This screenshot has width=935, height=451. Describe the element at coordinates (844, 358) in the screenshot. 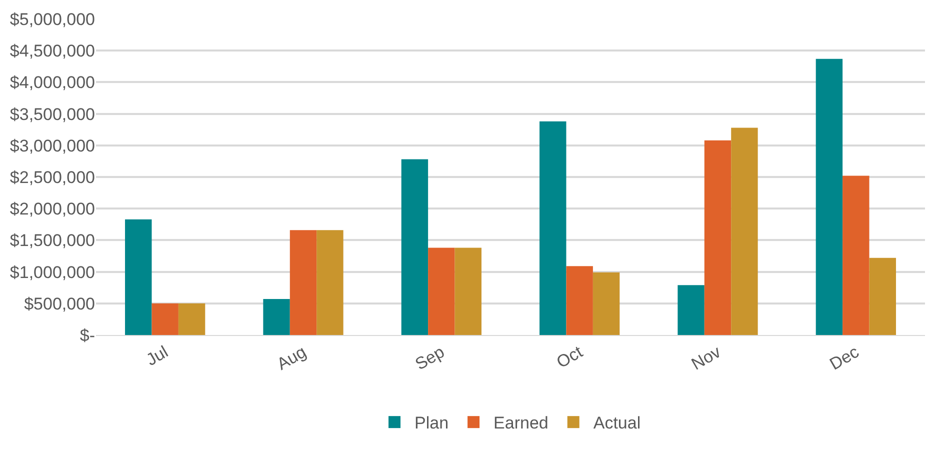

I see `x-tick-label: Dec` at that location.